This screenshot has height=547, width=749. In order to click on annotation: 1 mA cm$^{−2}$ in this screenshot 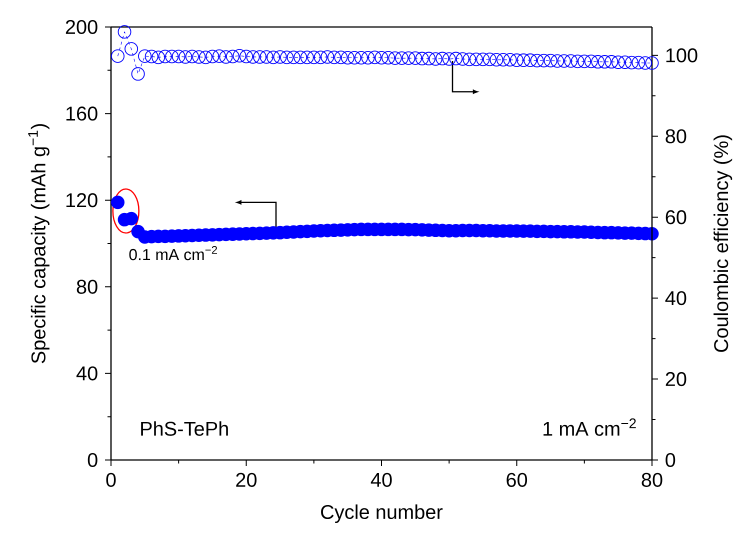, I will do `click(590, 427)`.